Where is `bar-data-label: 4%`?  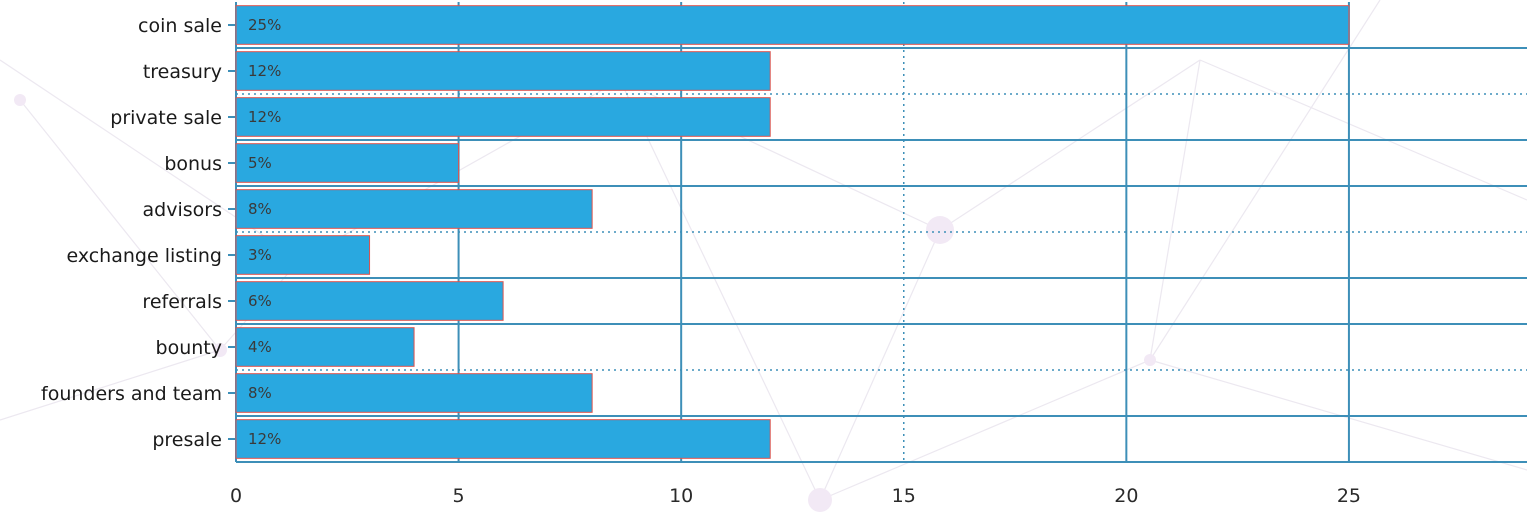 bar-data-label: 4% is located at coordinates (260, 347).